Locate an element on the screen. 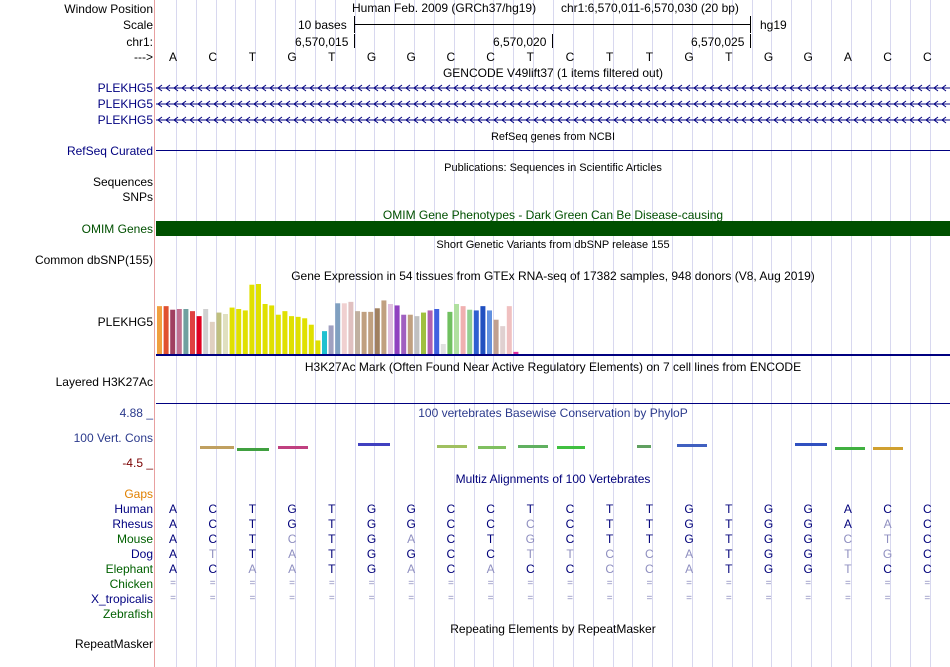 The image size is (950, 667). repeatmasker-track-title: Repeating Elements by RepeatMasker is located at coordinates (553, 629).